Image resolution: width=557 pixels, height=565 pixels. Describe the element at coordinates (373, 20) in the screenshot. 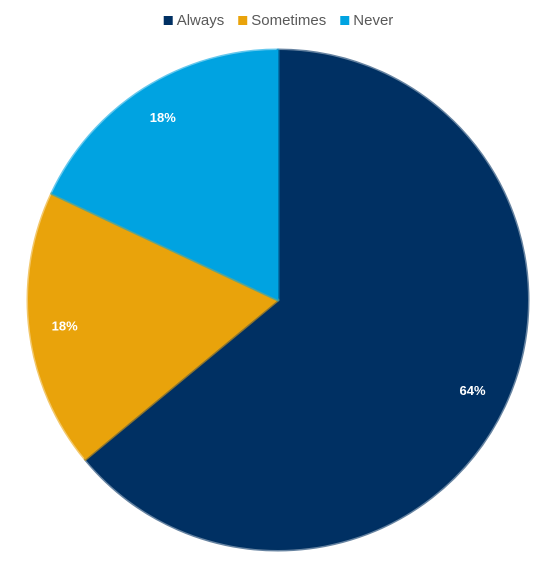

I see `legend-text: Never` at that location.